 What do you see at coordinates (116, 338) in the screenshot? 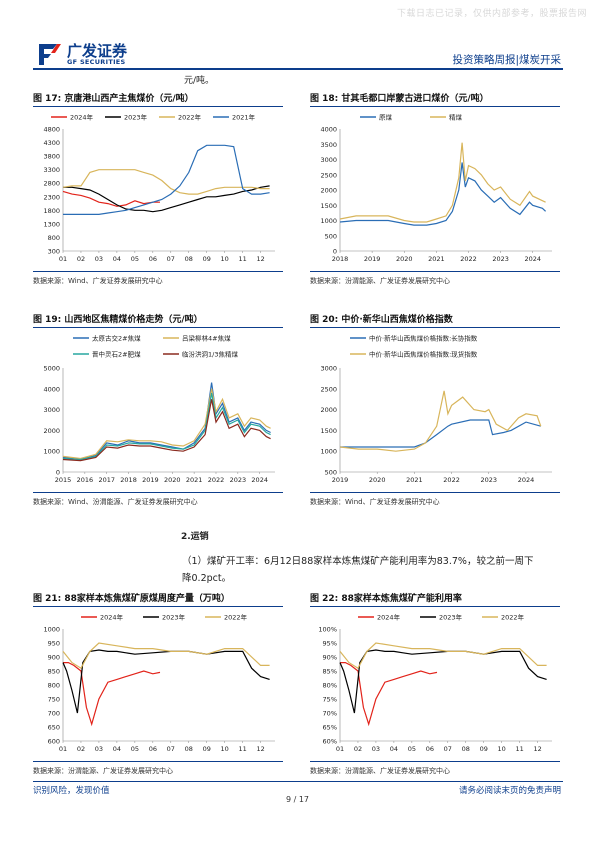
I see `legend-label: 太原古交2#焦煤` at bounding box center [116, 338].